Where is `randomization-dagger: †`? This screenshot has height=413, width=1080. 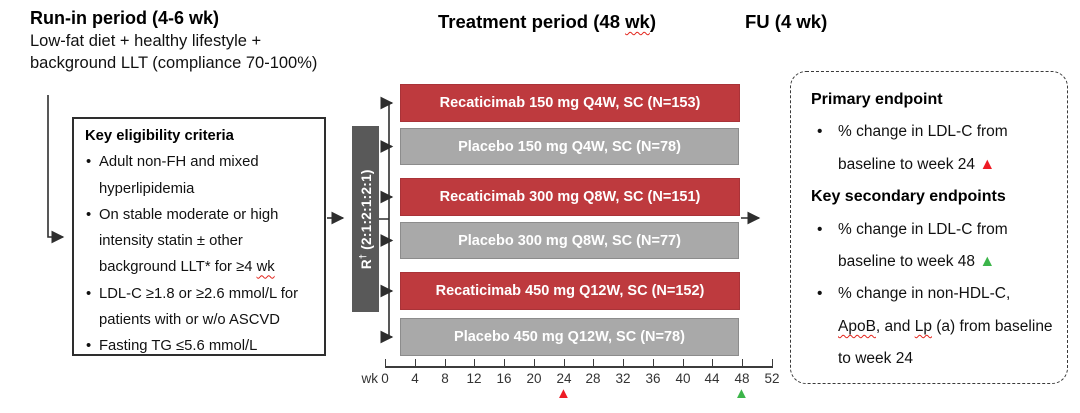 randomization-dagger: † is located at coordinates (362, 256).